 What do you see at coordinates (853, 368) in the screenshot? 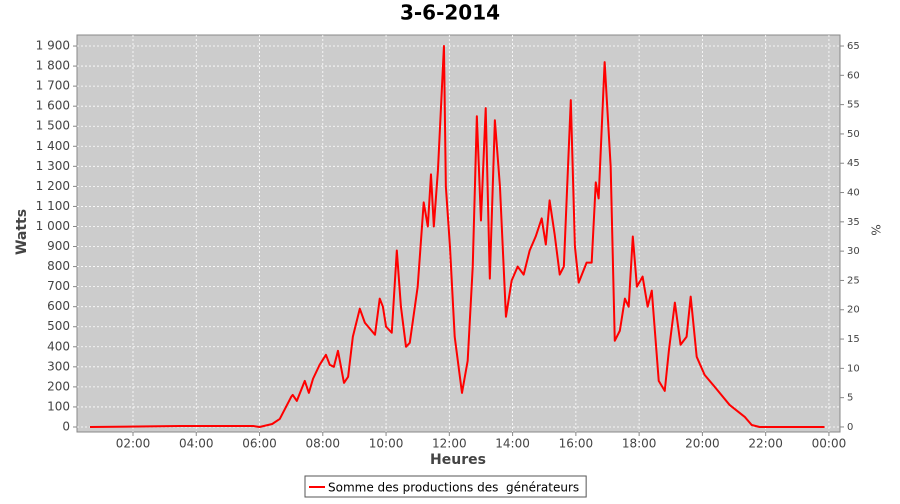
I see `y2-tick-label: 10` at bounding box center [853, 368].